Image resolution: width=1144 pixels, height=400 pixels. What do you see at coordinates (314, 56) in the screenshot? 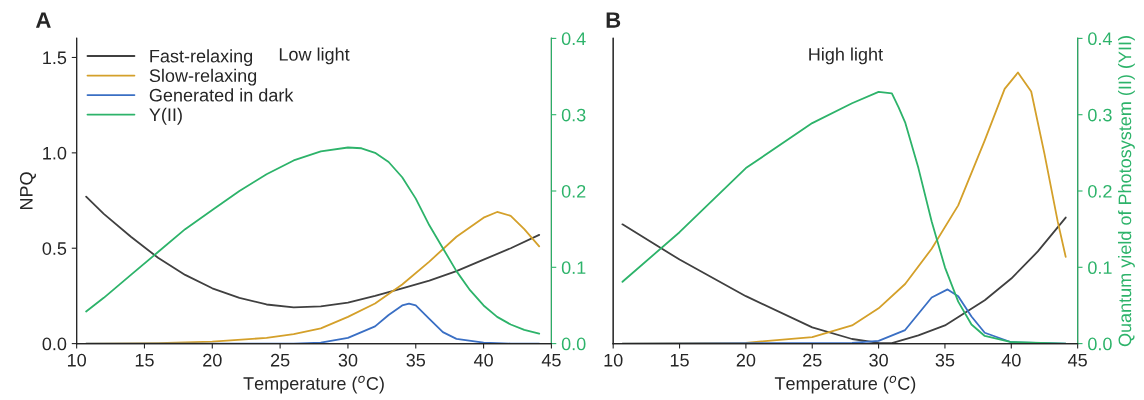
I see `chart-title: Low light` at bounding box center [314, 56].